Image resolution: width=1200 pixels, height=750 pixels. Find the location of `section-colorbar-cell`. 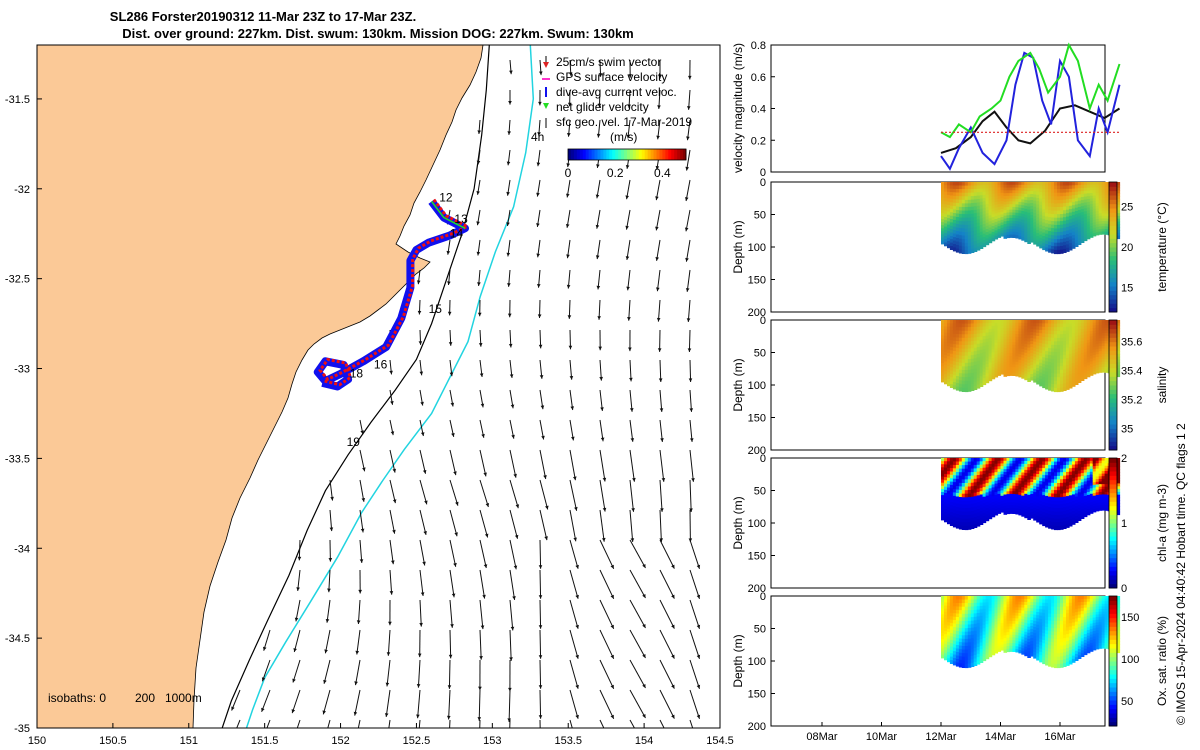

section-colorbar-cell is located at coordinates (1113, 543).